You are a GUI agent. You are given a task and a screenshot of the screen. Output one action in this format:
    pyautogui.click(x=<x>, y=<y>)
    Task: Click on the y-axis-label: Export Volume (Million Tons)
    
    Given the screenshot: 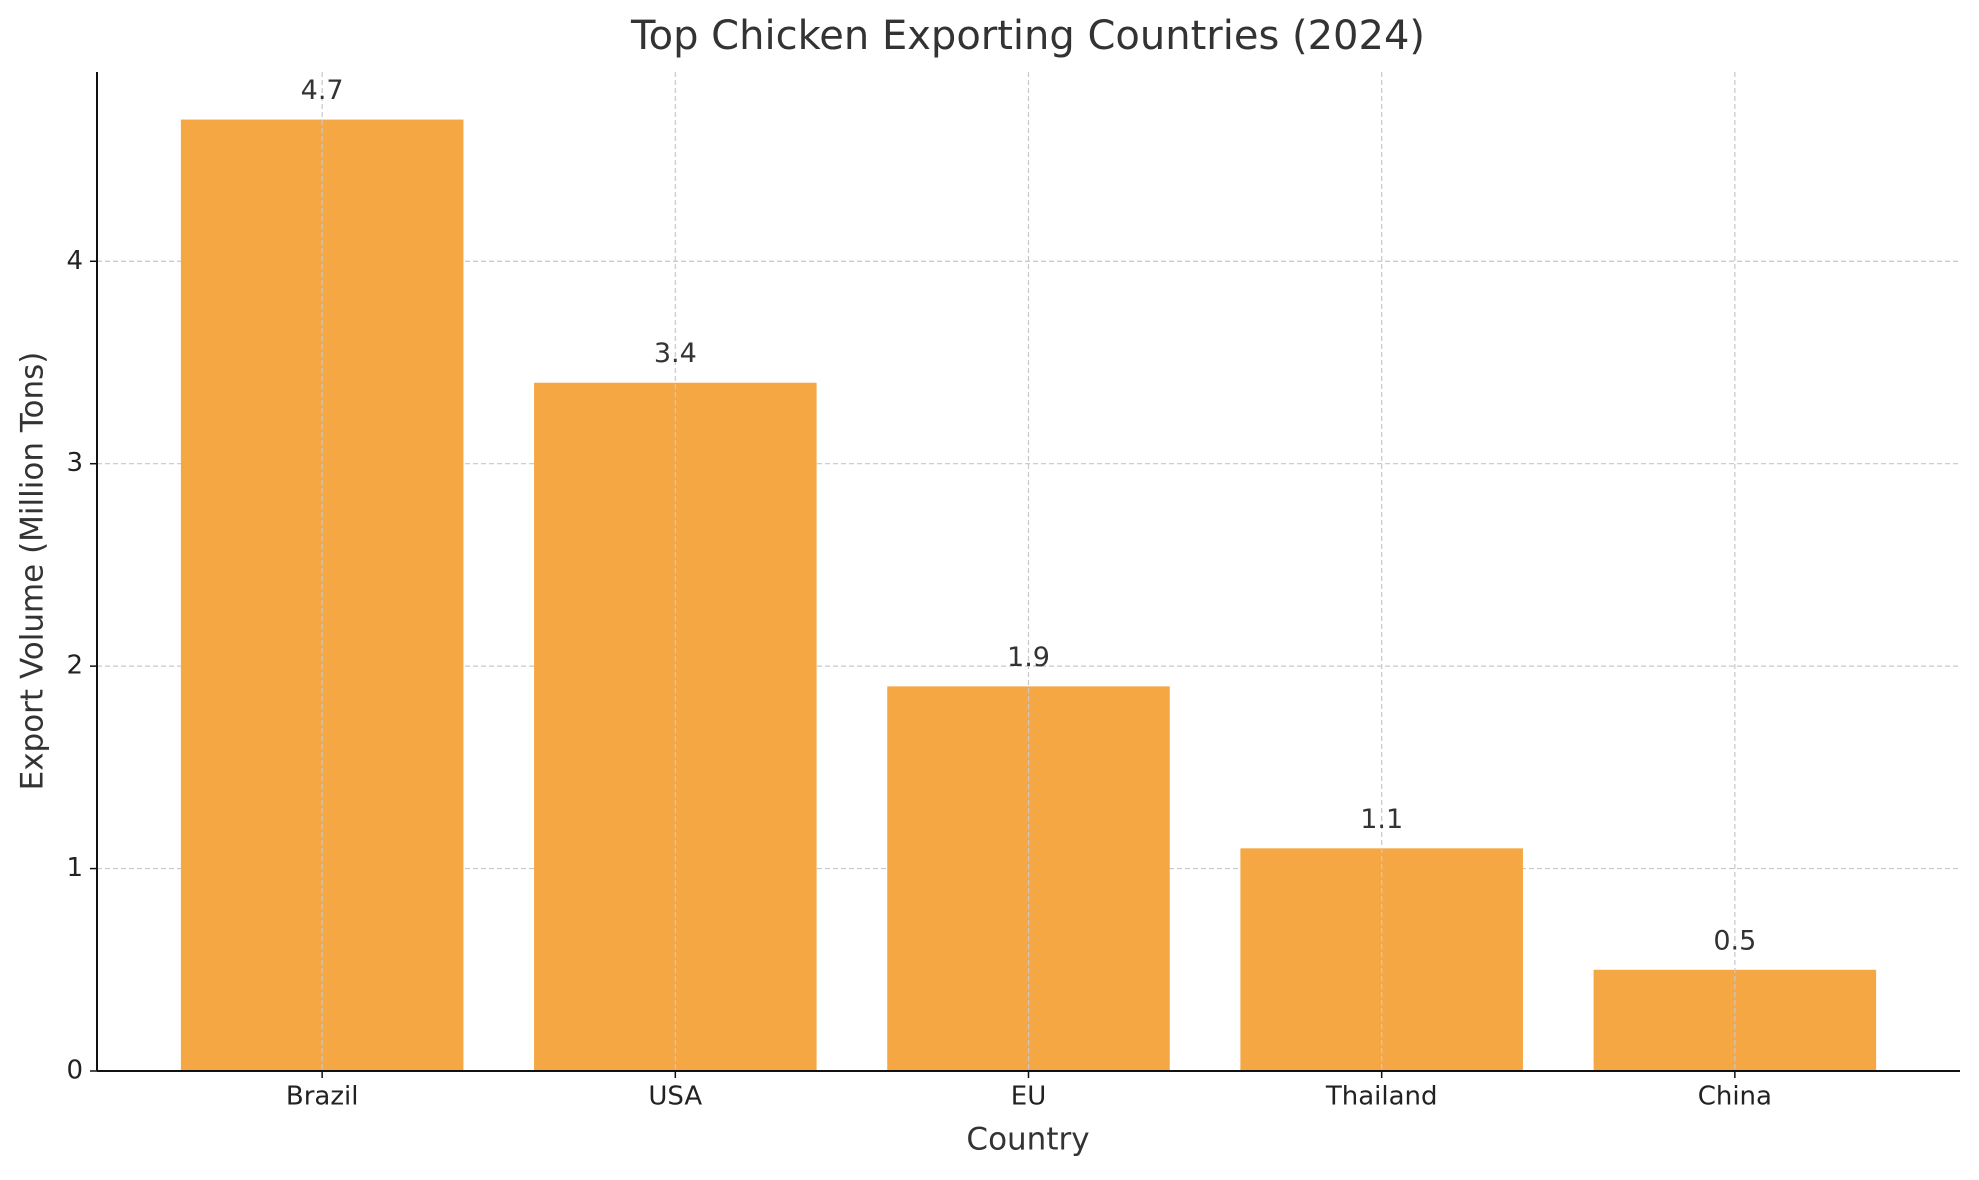 What is the action you would take?
    pyautogui.click(x=33, y=571)
    